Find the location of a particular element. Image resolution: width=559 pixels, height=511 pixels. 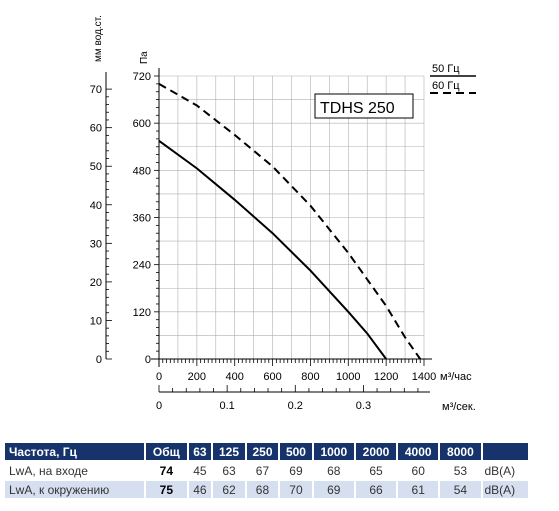

table-header-cell: 125 is located at coordinates (229, 451).